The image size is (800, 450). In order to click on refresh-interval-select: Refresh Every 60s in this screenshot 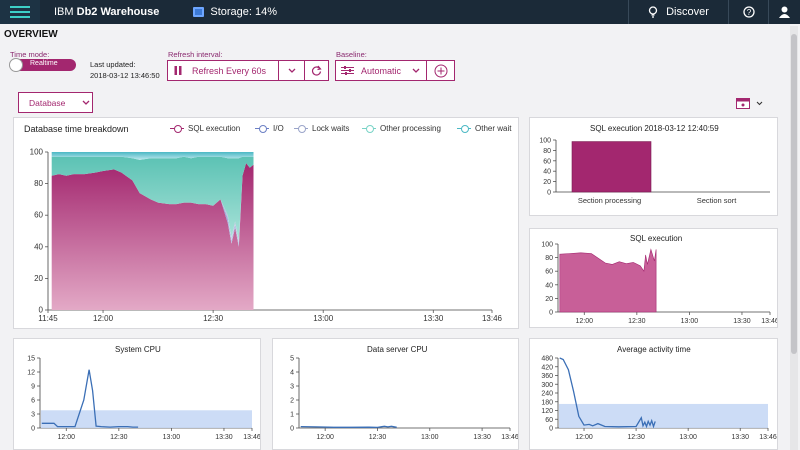, I will do `click(248, 70)`.